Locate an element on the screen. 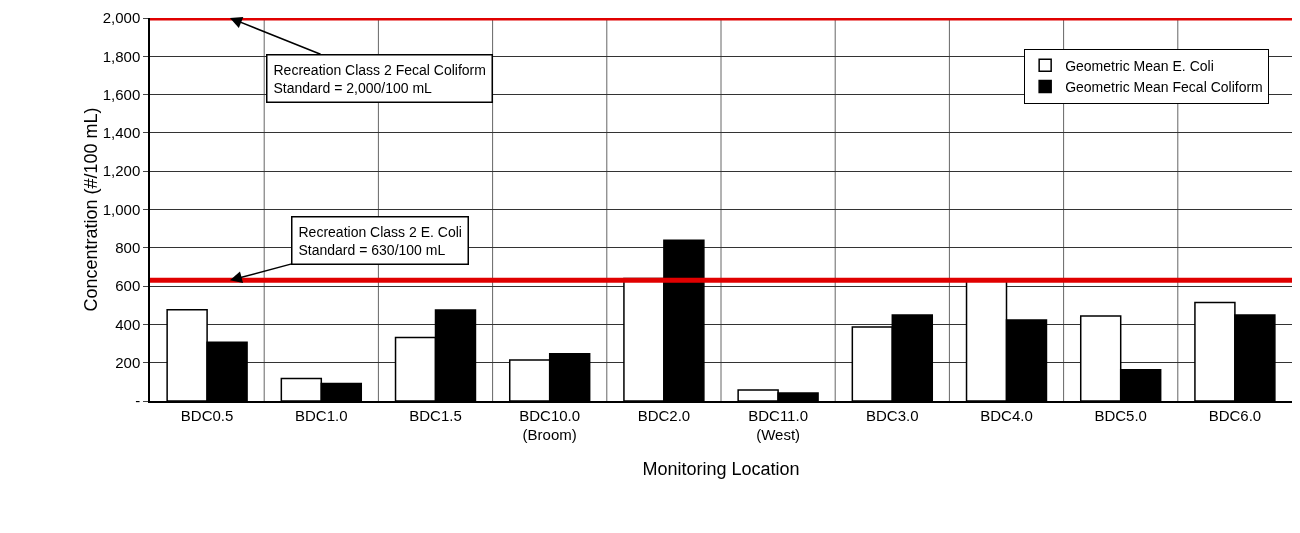 The height and width of the screenshot is (533, 1300). y-tick-label: 1,200 is located at coordinates (121, 171).